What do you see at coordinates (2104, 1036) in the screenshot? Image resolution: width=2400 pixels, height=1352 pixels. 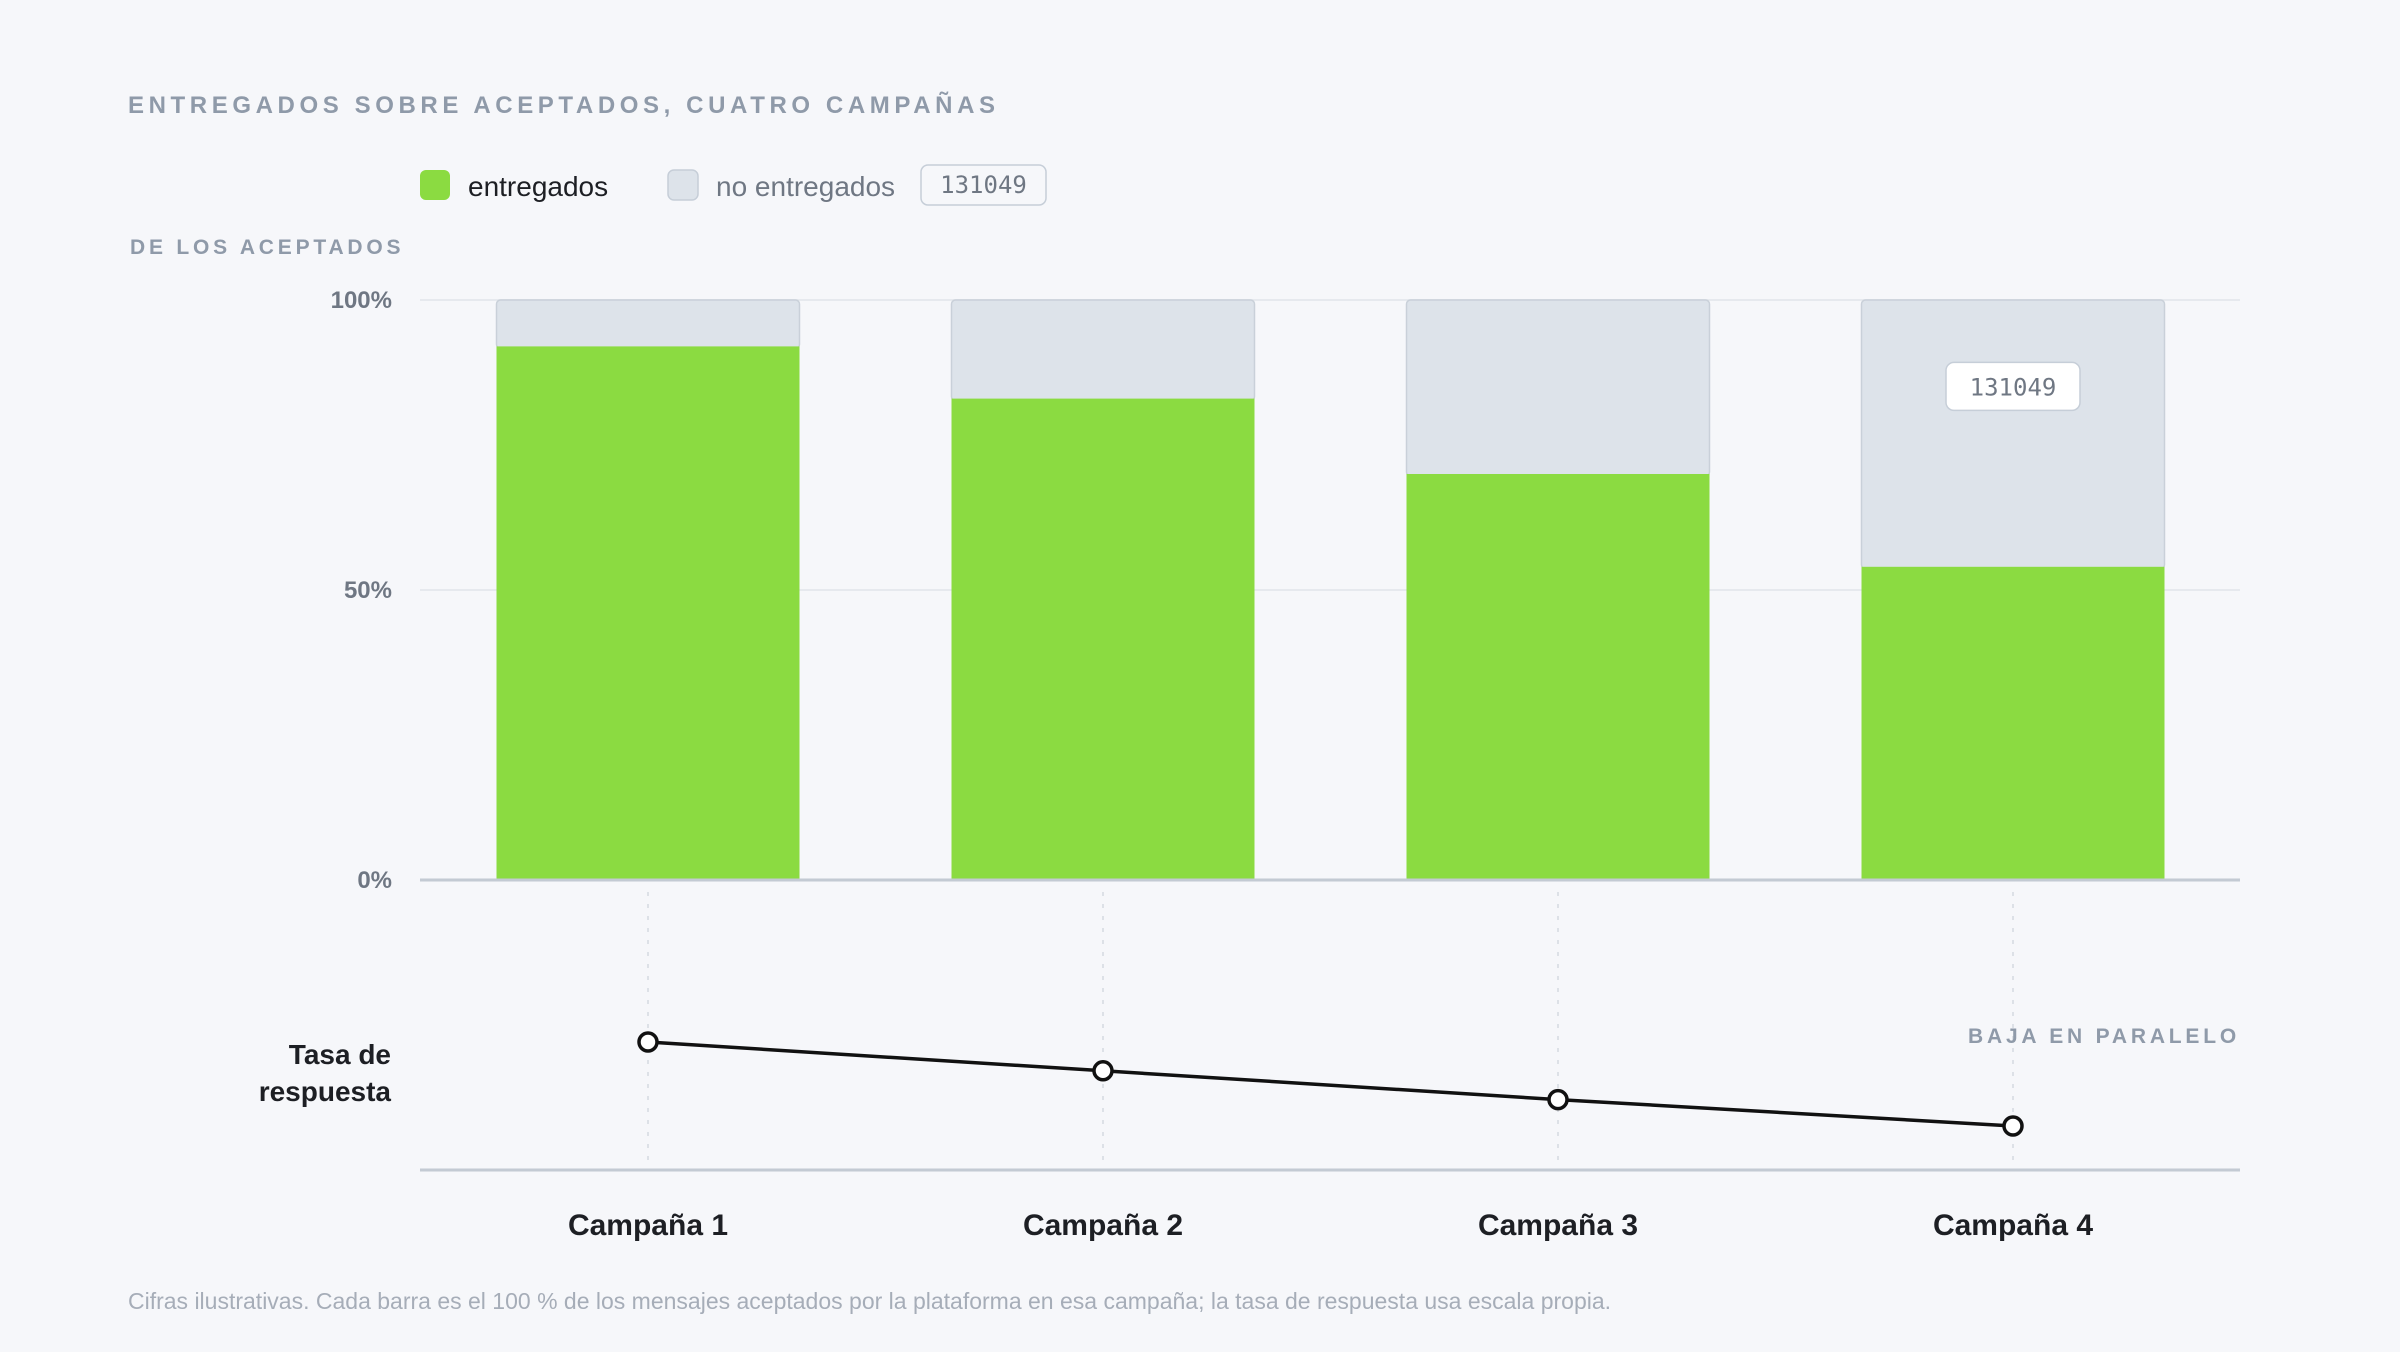 I see `line-annotation: BAJA EN PARALELO` at bounding box center [2104, 1036].